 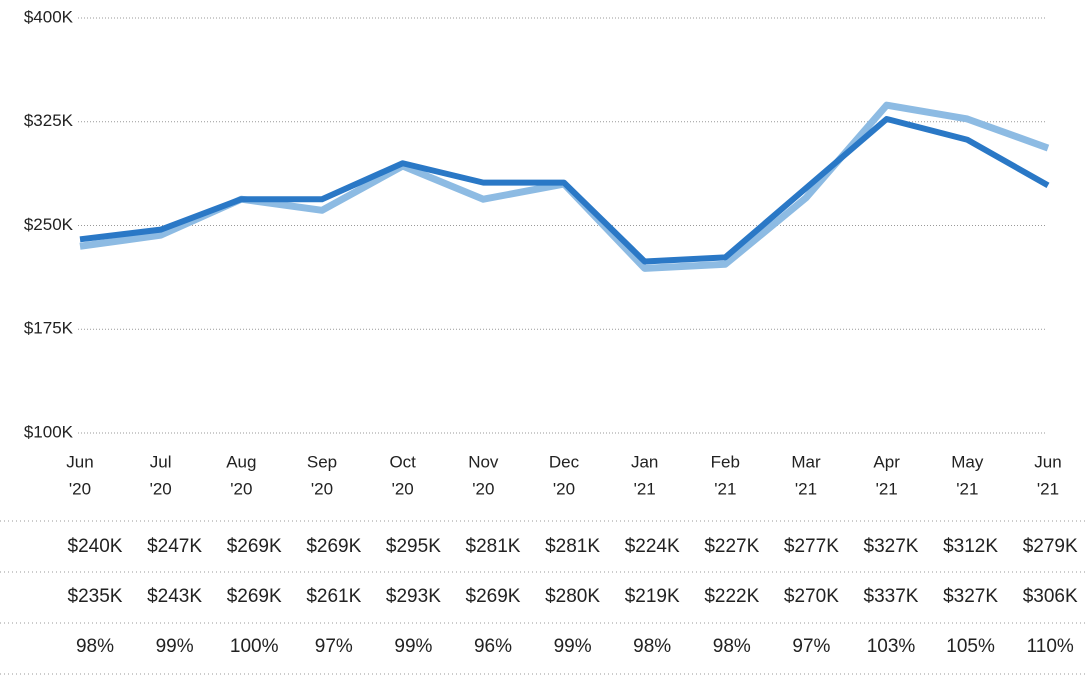 I want to click on table-cell: $280K, so click(x=572, y=596).